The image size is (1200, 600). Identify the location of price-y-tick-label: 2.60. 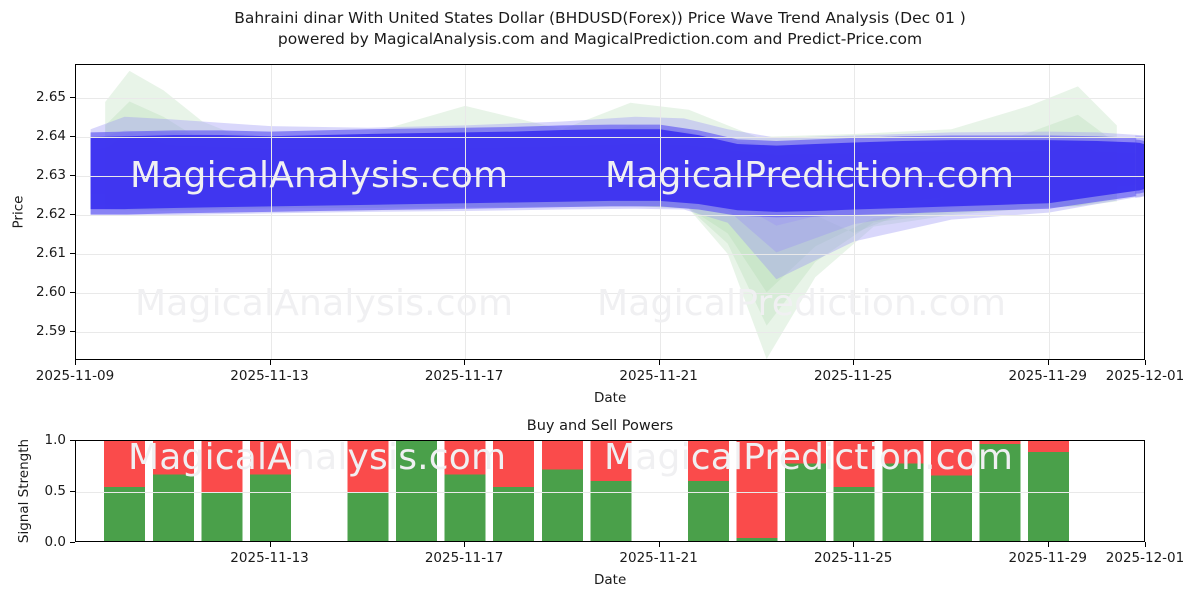
(50, 291).